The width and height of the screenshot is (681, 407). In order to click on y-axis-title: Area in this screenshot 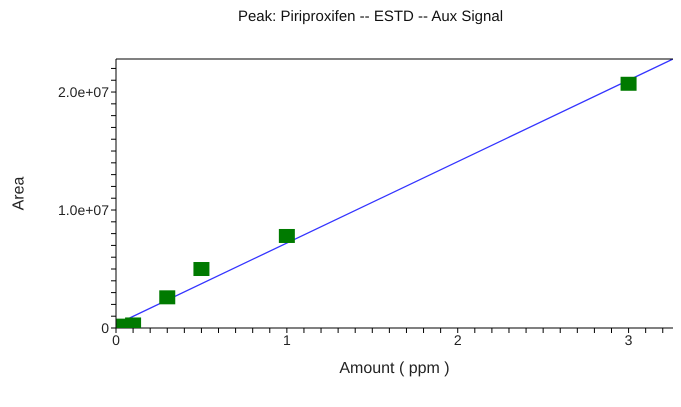, I will do `click(19, 193)`.